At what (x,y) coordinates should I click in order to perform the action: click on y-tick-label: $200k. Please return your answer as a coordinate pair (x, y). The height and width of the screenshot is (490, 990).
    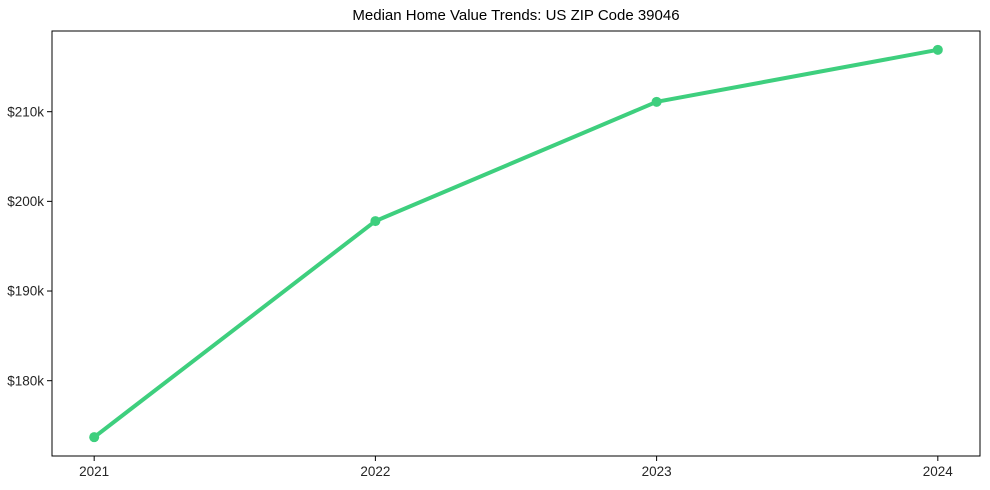
    Looking at the image, I should click on (25, 201).